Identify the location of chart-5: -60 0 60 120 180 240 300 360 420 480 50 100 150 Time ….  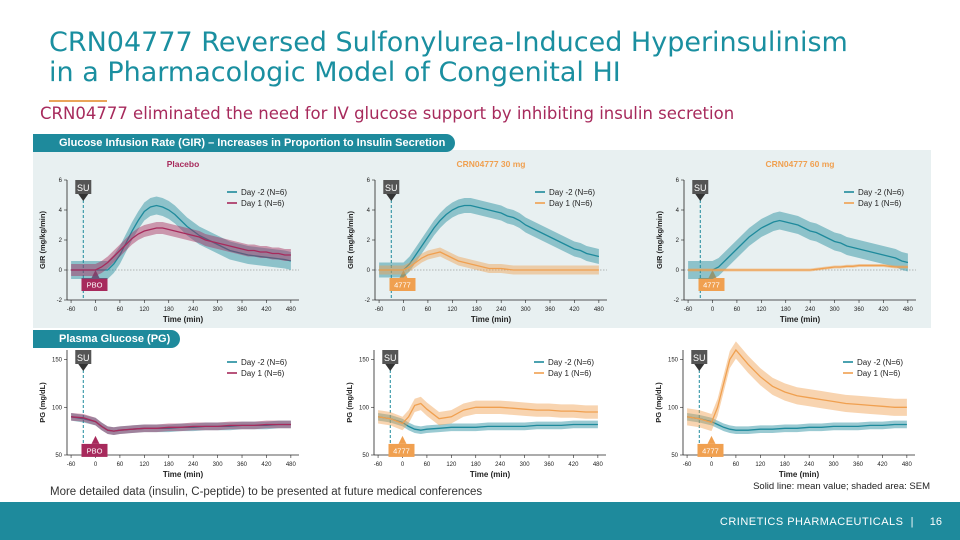
(475, 414).